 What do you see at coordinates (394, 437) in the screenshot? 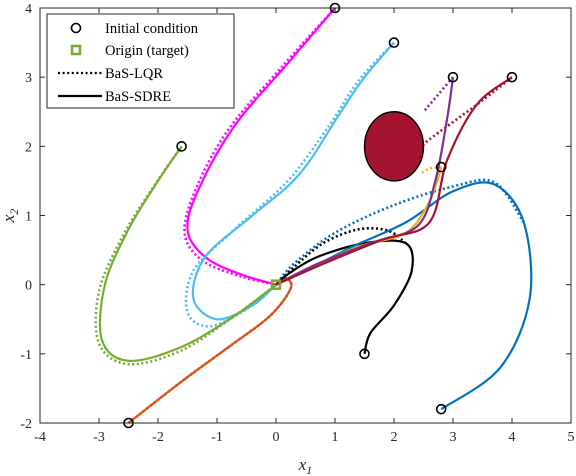
I see `x-tick-label: 2` at bounding box center [394, 437].